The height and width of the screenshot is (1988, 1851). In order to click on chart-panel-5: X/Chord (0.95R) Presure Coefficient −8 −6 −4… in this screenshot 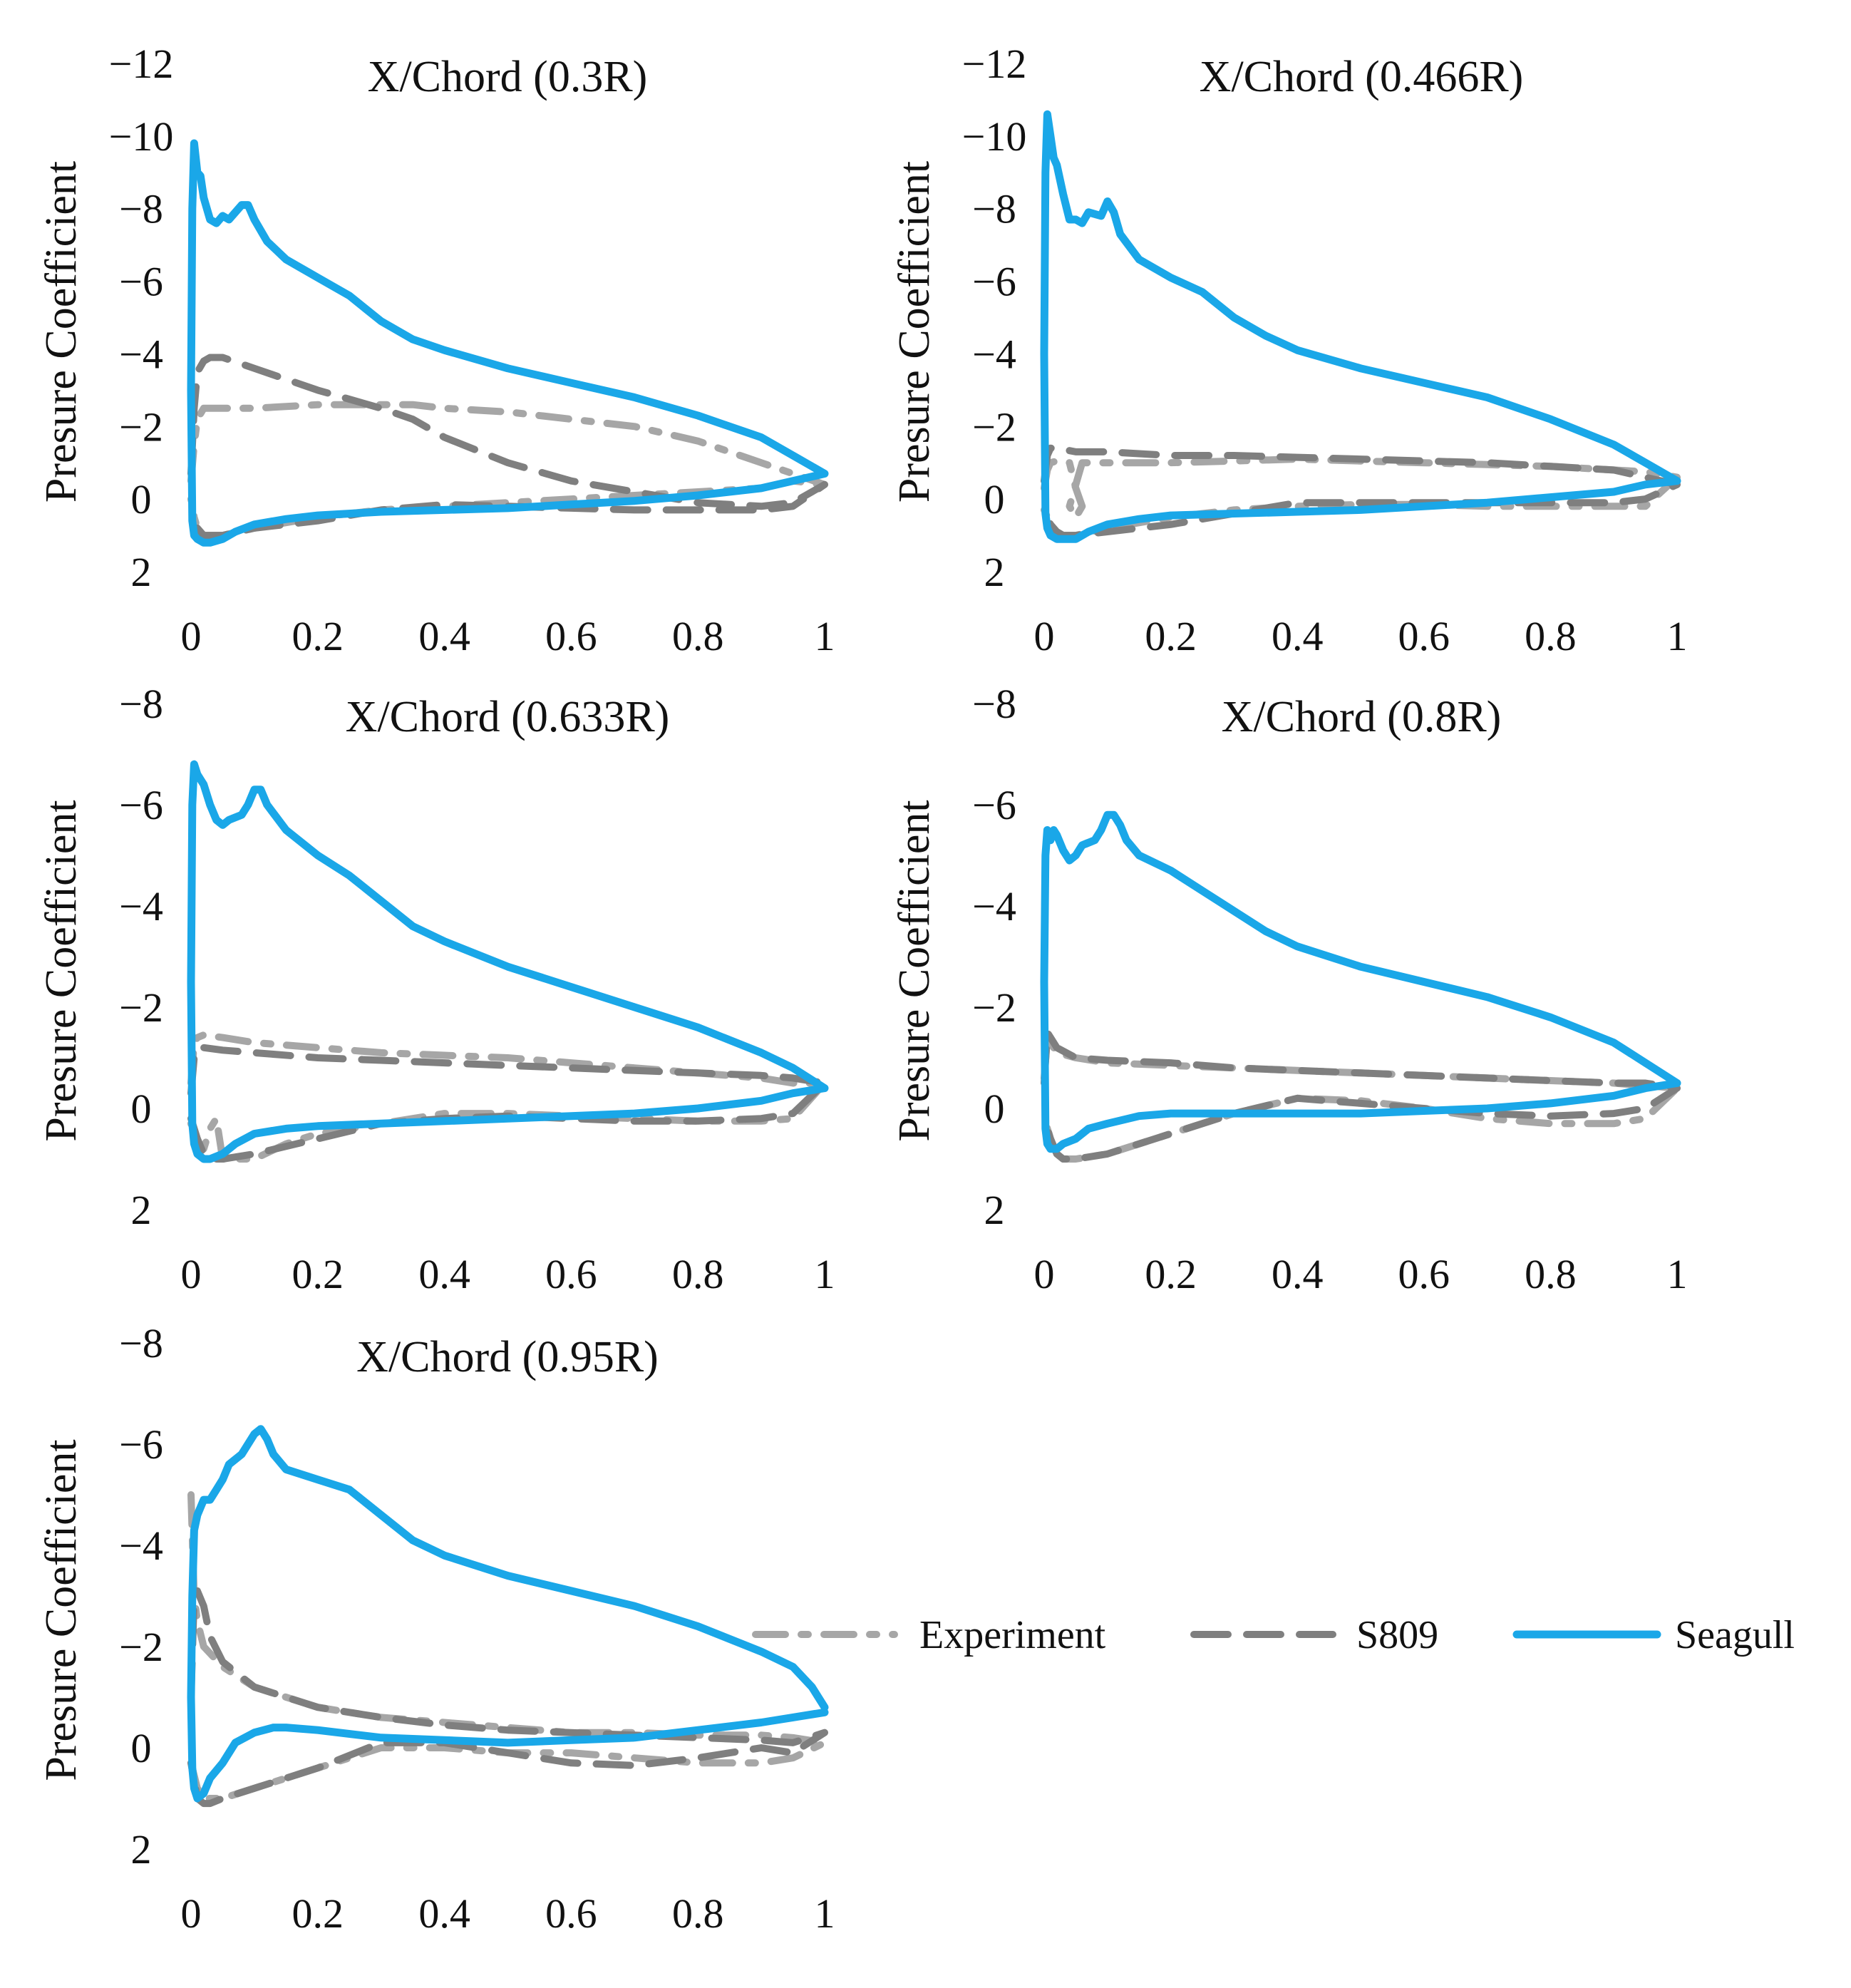, I will do `click(436, 1628)`.